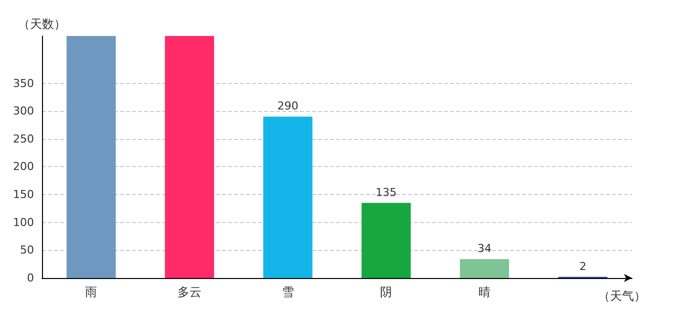 This screenshot has width=680, height=320. What do you see at coordinates (287, 106) in the screenshot?
I see `data-label: 290` at bounding box center [287, 106].